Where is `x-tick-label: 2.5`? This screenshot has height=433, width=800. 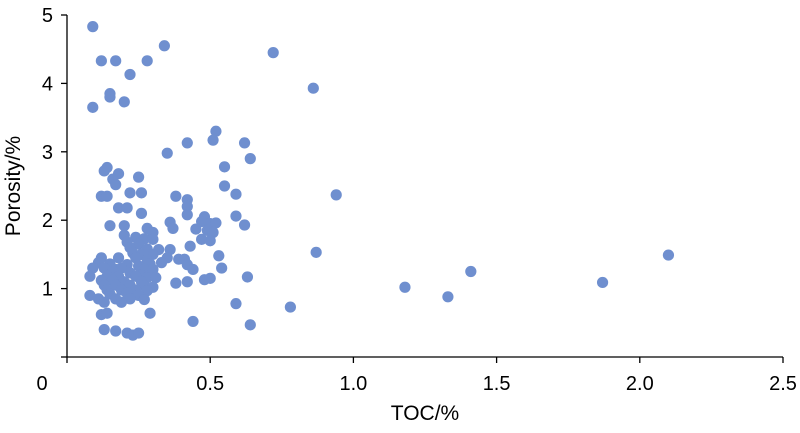
x-tick-label: 2.5 is located at coordinates (783, 384).